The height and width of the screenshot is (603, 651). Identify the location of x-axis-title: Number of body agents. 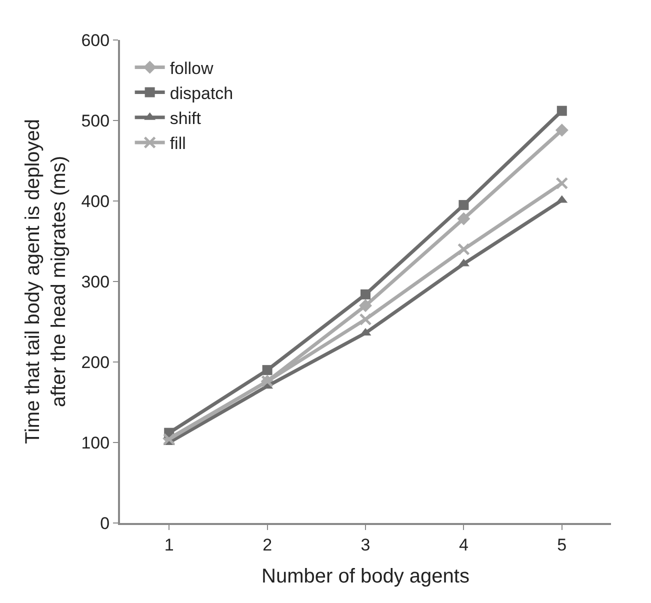
(366, 576).